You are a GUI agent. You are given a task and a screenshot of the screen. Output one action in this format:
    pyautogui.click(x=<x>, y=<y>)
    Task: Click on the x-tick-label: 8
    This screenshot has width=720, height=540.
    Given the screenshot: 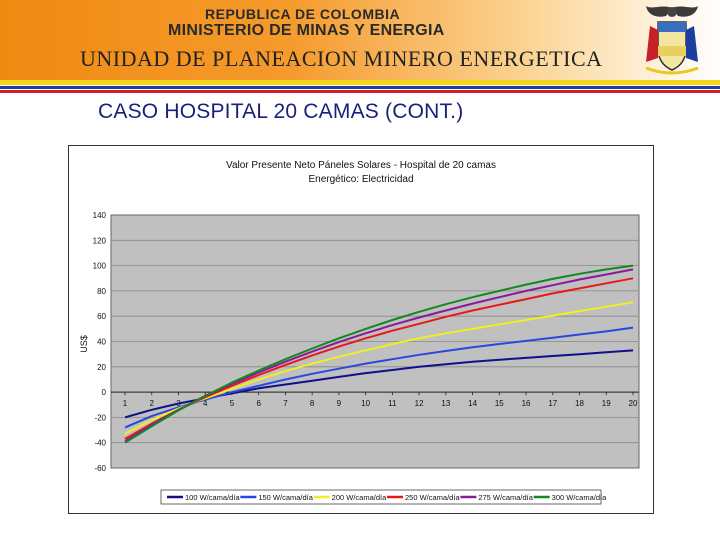 What is the action you would take?
    pyautogui.click(x=312, y=403)
    